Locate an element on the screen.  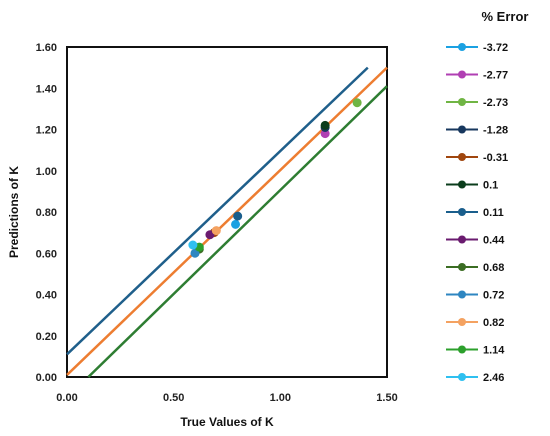
y-axis-title: Predictions of K is located at coordinates (14, 212).